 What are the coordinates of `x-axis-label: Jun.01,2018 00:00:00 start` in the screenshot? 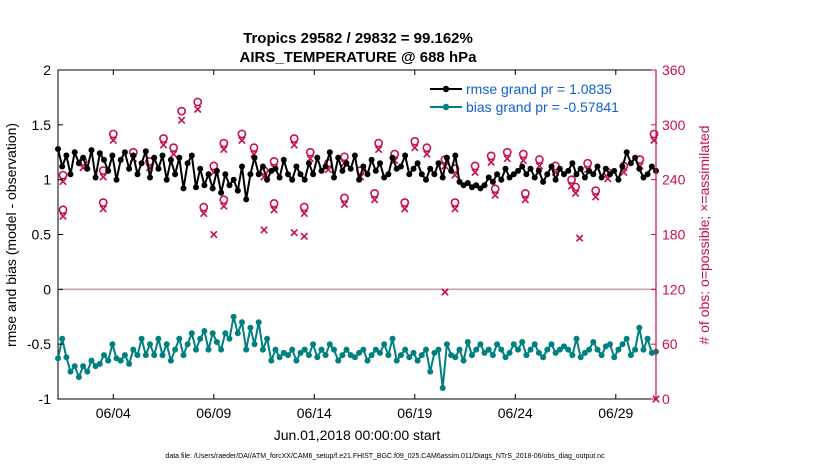 It's located at (357, 435).